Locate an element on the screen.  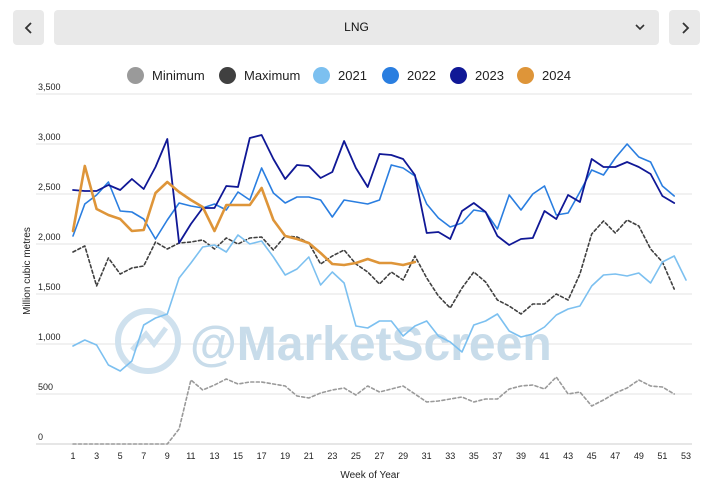
legend-label-2023: 2023 is located at coordinates (489, 75).